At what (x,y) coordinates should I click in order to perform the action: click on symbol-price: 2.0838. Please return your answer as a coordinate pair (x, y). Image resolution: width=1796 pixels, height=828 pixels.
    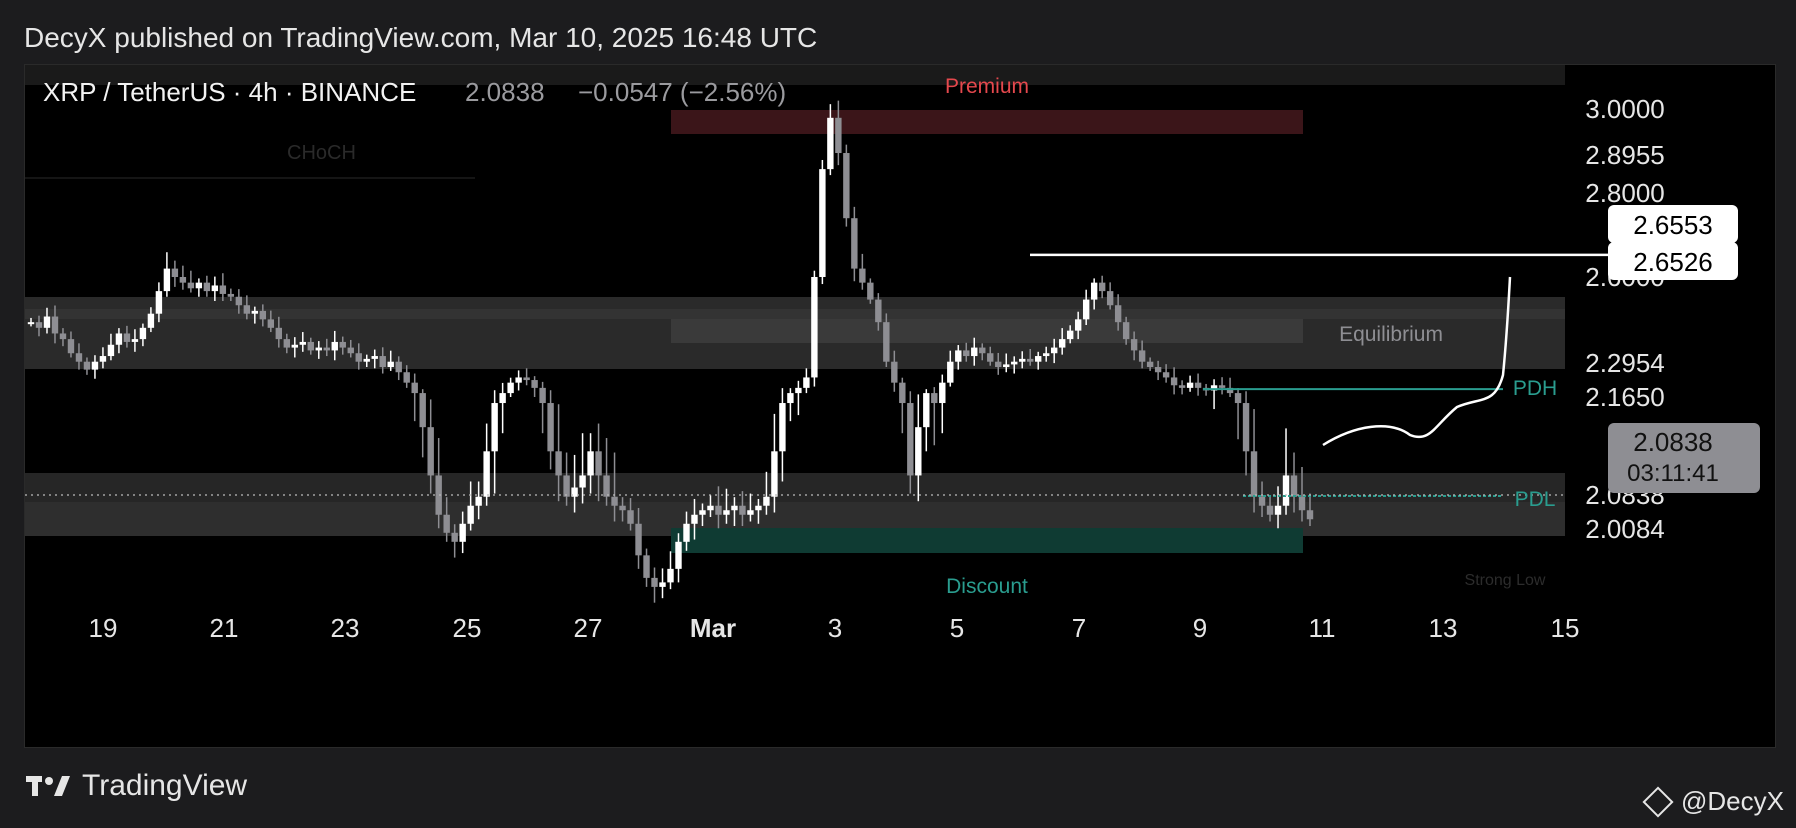
    Looking at the image, I should click on (505, 92).